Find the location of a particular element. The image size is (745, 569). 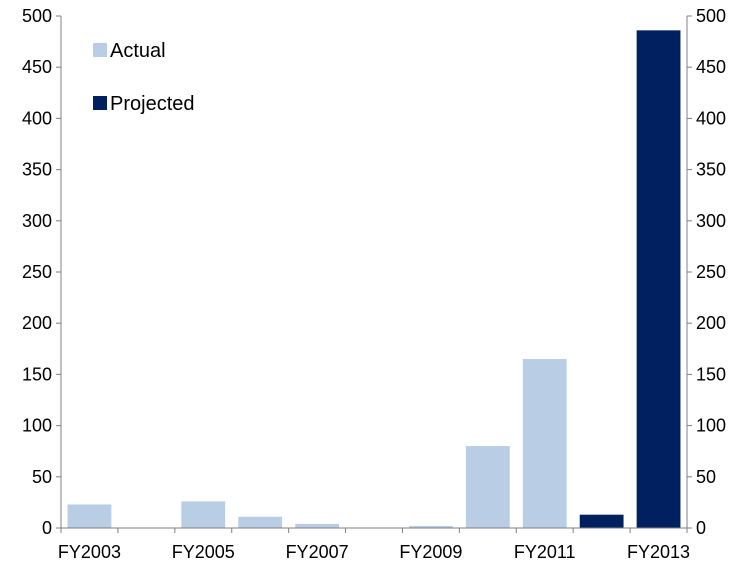

x-tick-label: FY2009 is located at coordinates (430, 552).